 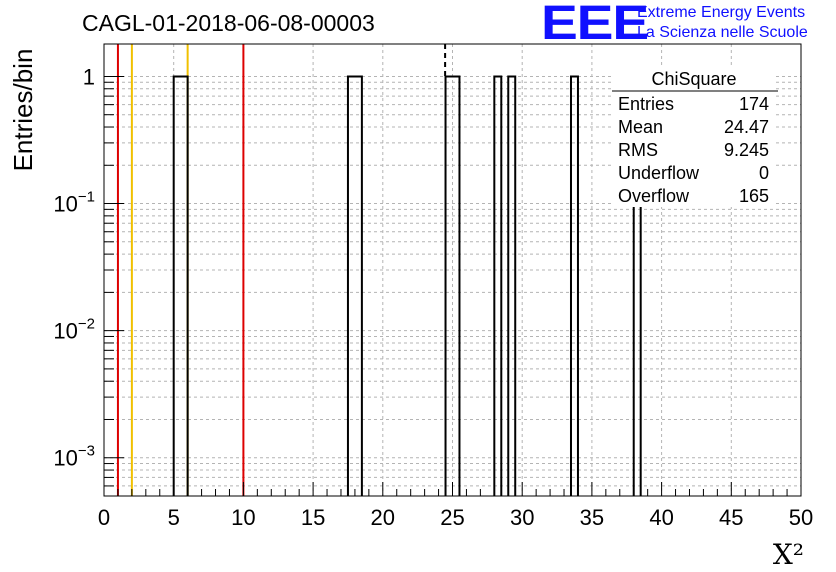 I want to click on brand-line-1: Extreme Energy Events, so click(x=721, y=12).